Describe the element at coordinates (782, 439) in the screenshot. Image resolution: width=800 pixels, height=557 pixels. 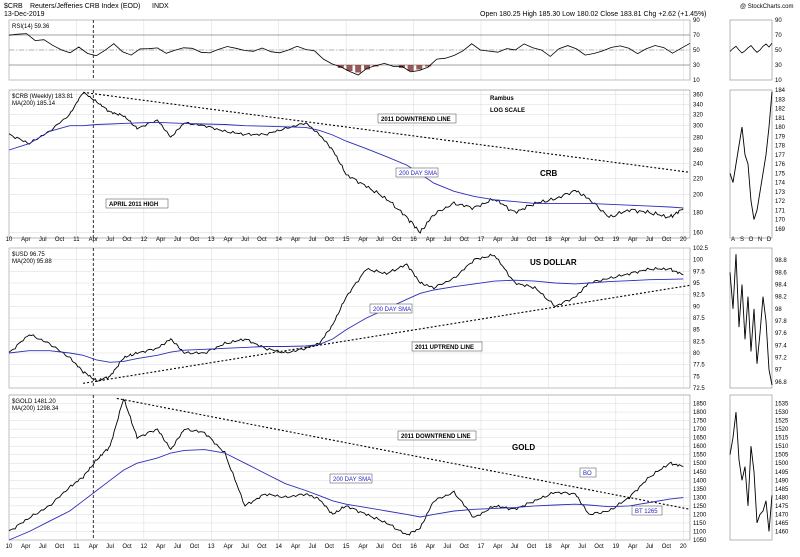
I see `gold-panel-daily-y-tick-label: 1515` at that location.